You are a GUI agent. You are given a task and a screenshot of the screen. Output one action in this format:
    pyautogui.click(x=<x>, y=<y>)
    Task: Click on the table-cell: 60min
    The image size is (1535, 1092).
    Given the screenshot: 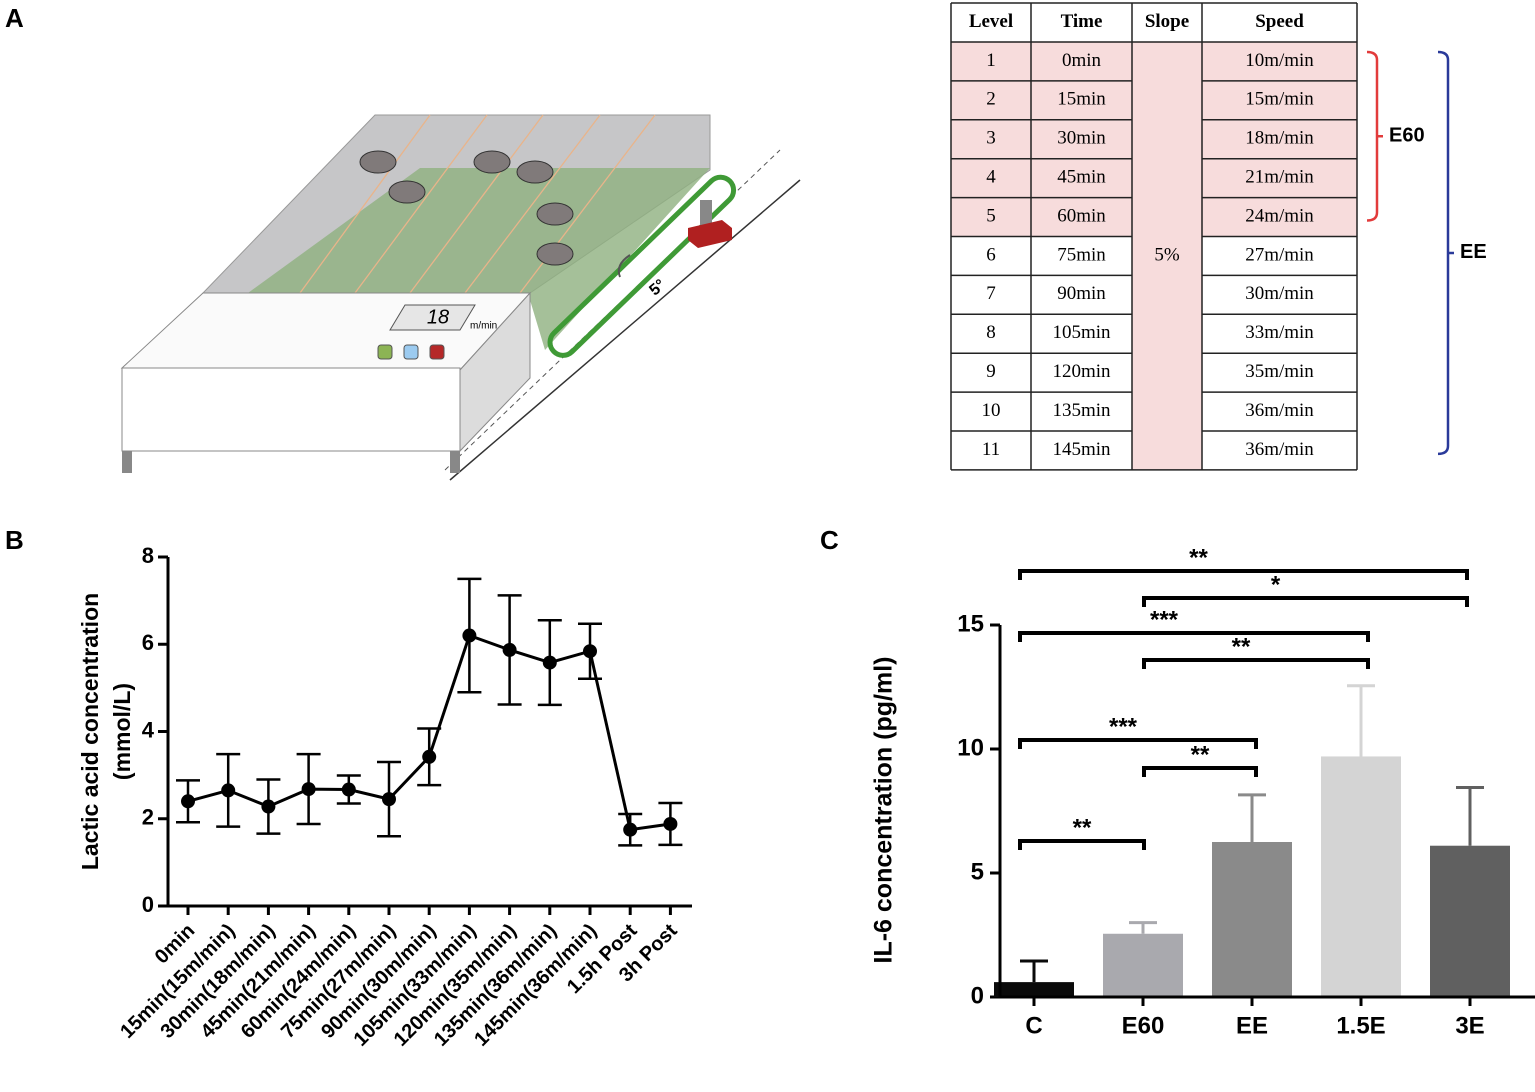 What is the action you would take?
    pyautogui.click(x=1081, y=215)
    